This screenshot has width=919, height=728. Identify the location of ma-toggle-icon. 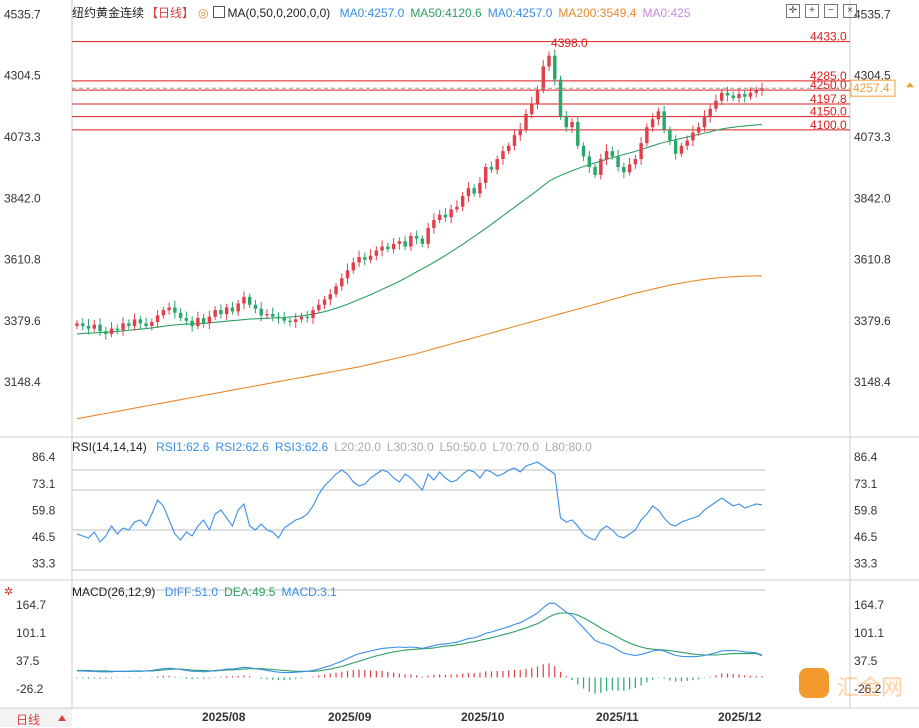
(218, 12).